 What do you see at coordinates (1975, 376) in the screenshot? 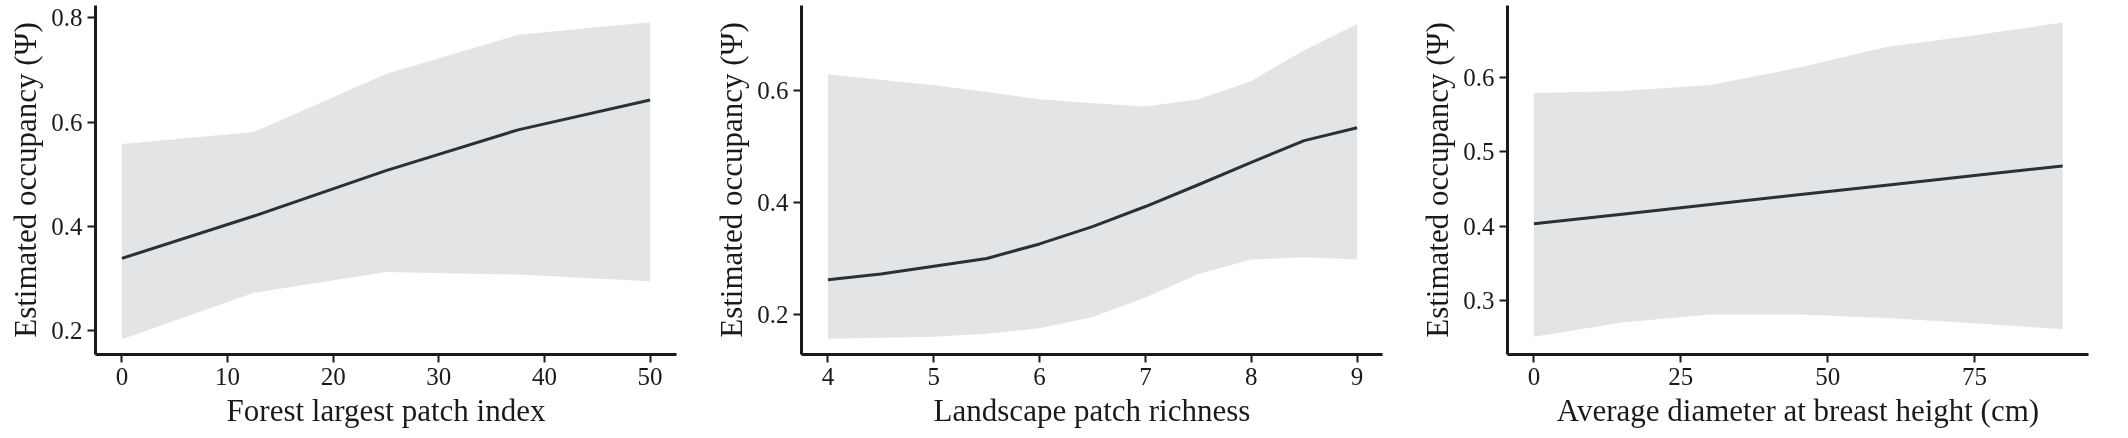
I see `x-tick-label: 75` at bounding box center [1975, 376].